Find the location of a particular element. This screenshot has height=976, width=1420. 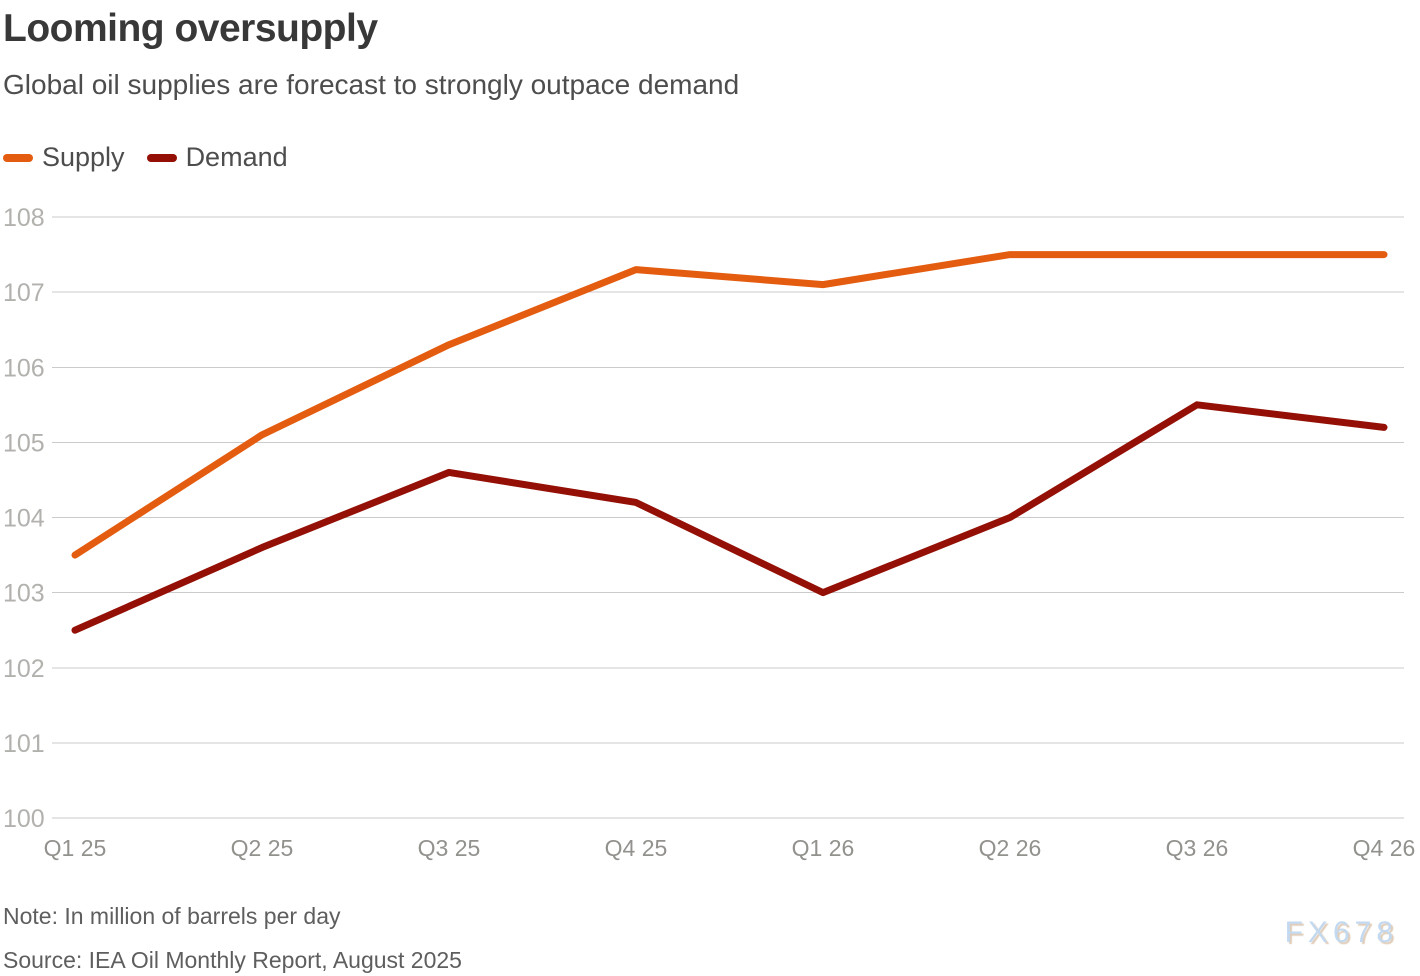

legend-item-demand: Demand is located at coordinates (217, 157).